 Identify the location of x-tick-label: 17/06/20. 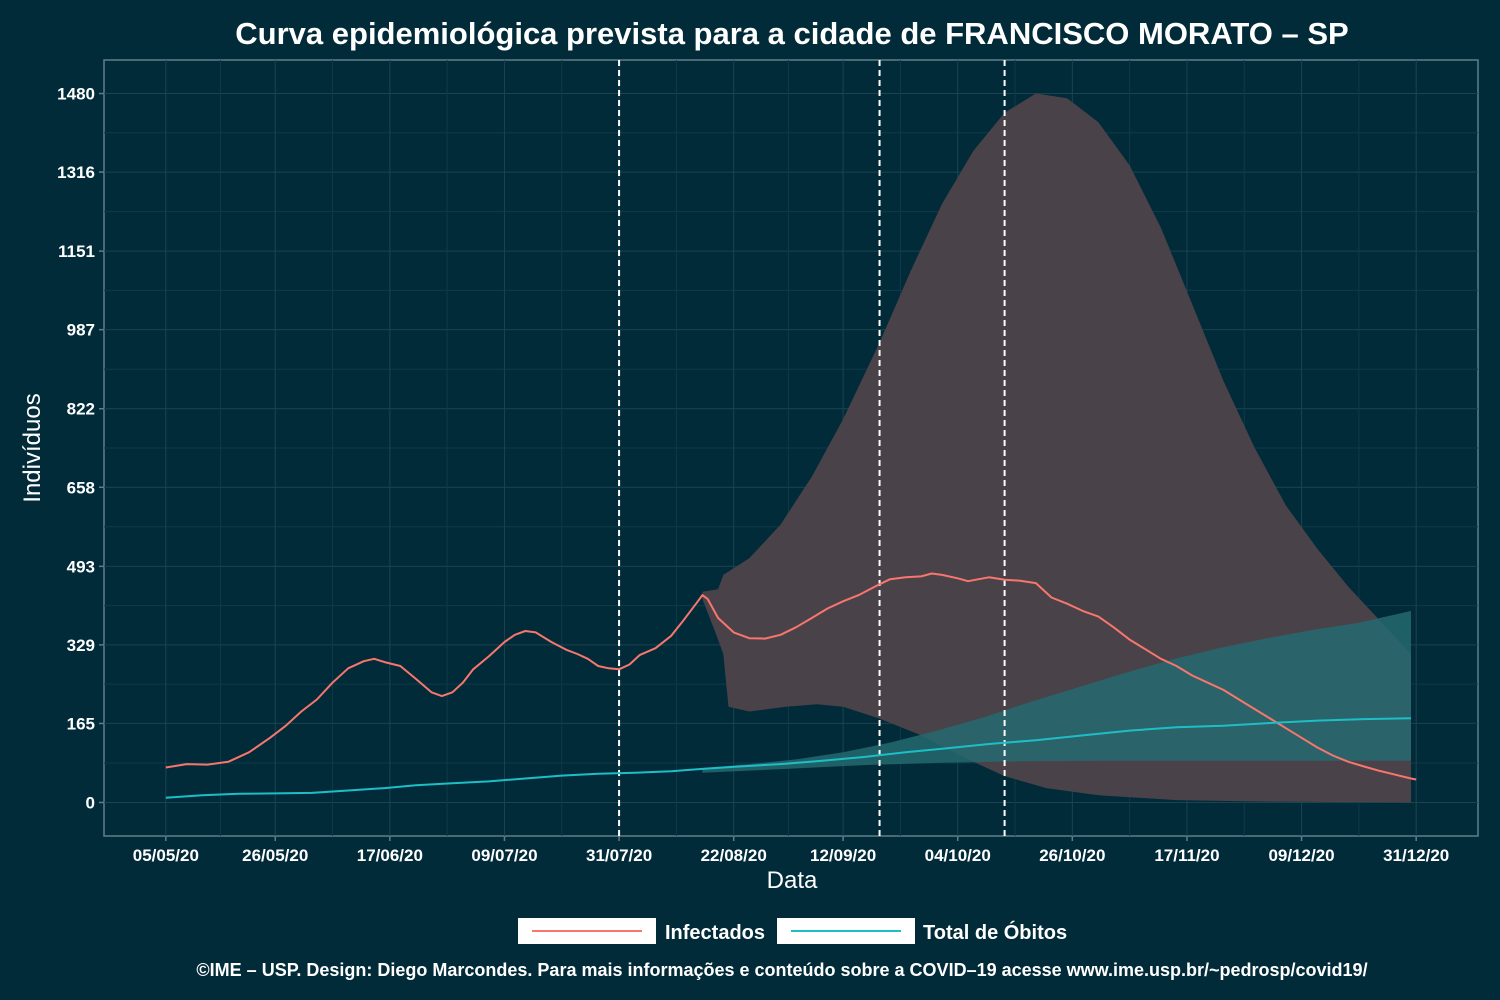
(390, 855).